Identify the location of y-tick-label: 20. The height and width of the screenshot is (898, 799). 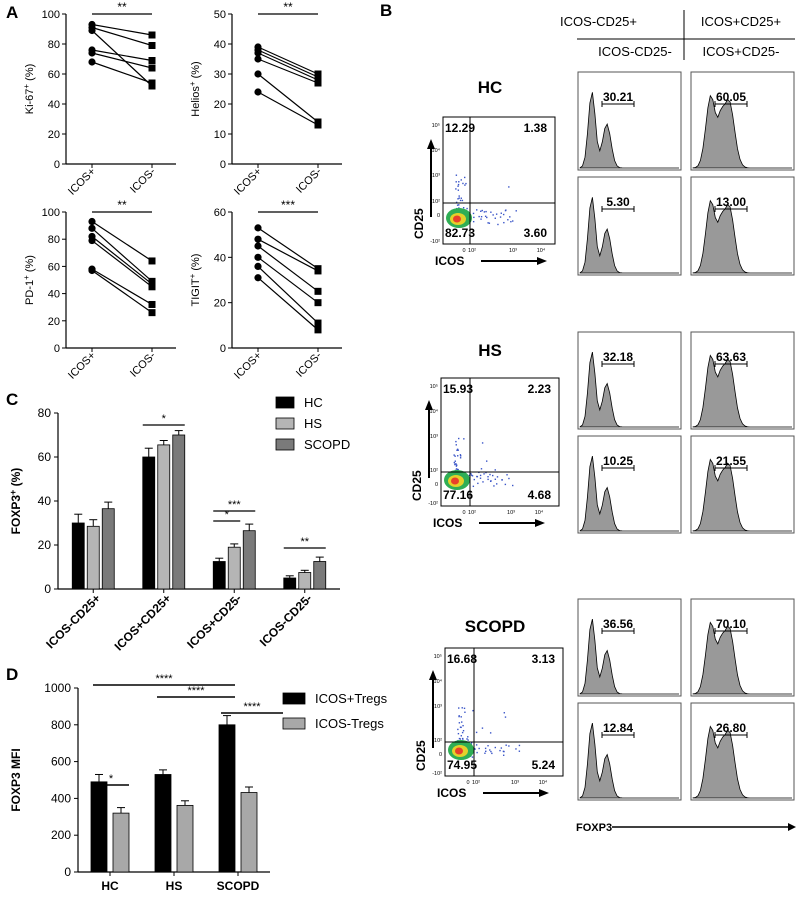
(54, 322).